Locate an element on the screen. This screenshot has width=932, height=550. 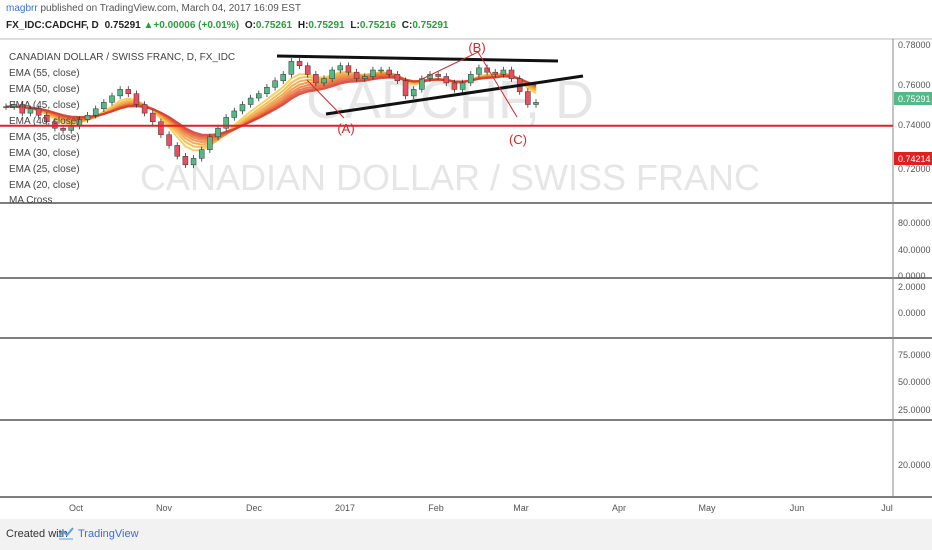
footer-brand: TradingView is located at coordinates (108, 534).